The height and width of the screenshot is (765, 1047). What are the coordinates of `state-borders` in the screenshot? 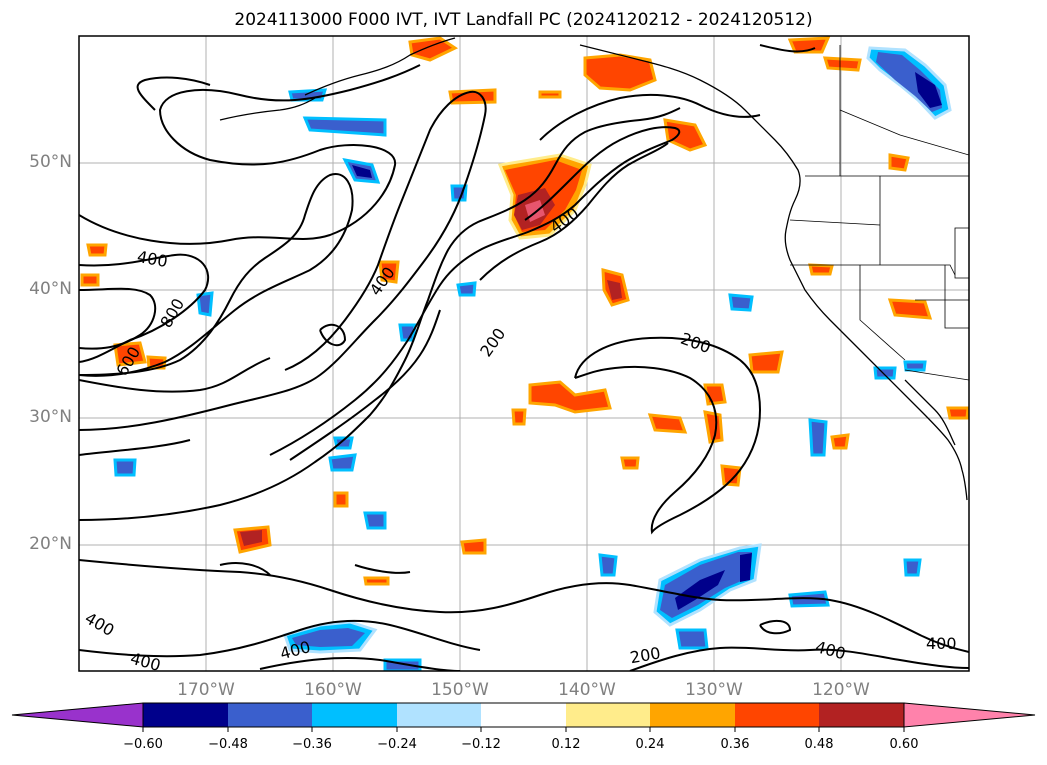 It's located at (879, 213).